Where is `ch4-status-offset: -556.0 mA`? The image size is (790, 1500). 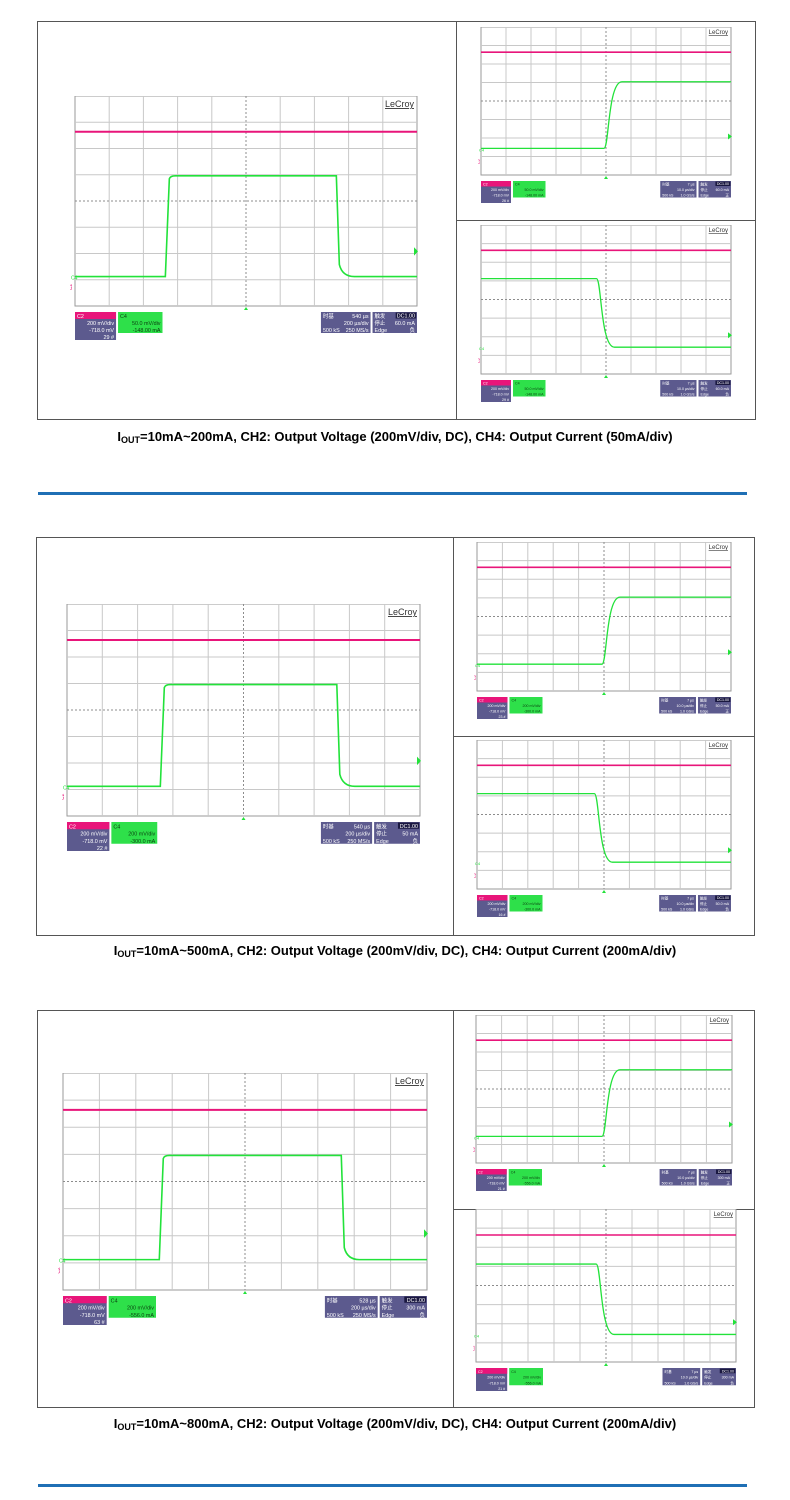 ch4-status-offset: -556.0 mA is located at coordinates (531, 1184).